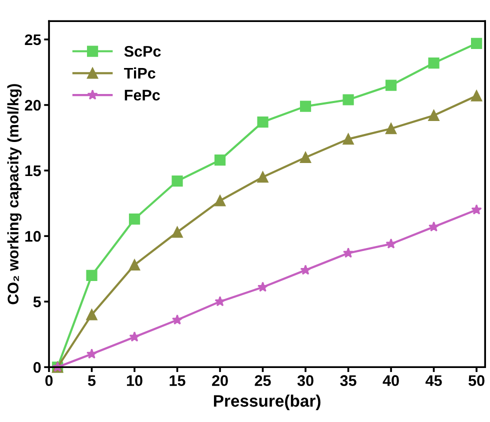 The image size is (490, 422). What do you see at coordinates (37, 302) in the screenshot?
I see `y-tick-label: 5` at bounding box center [37, 302].